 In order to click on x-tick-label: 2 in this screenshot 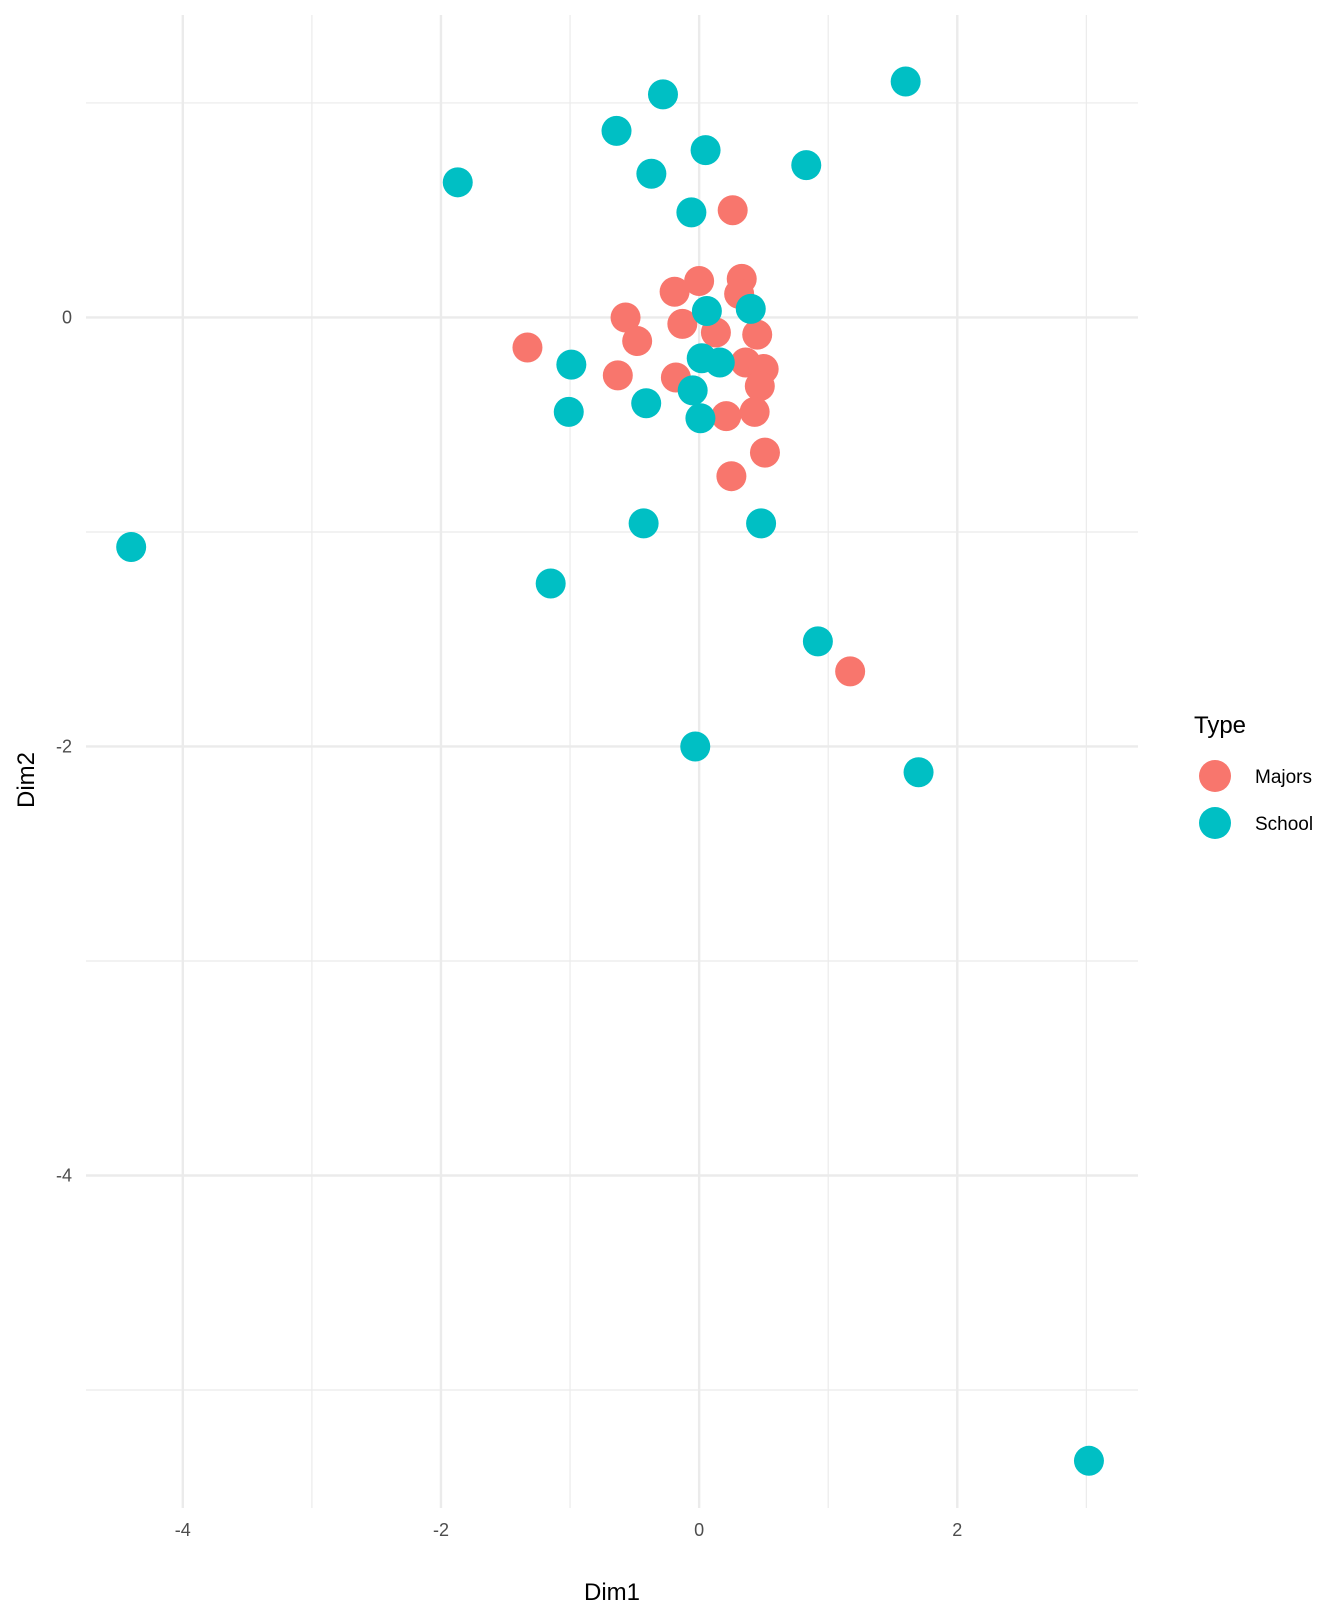, I will do `click(957, 1530)`.